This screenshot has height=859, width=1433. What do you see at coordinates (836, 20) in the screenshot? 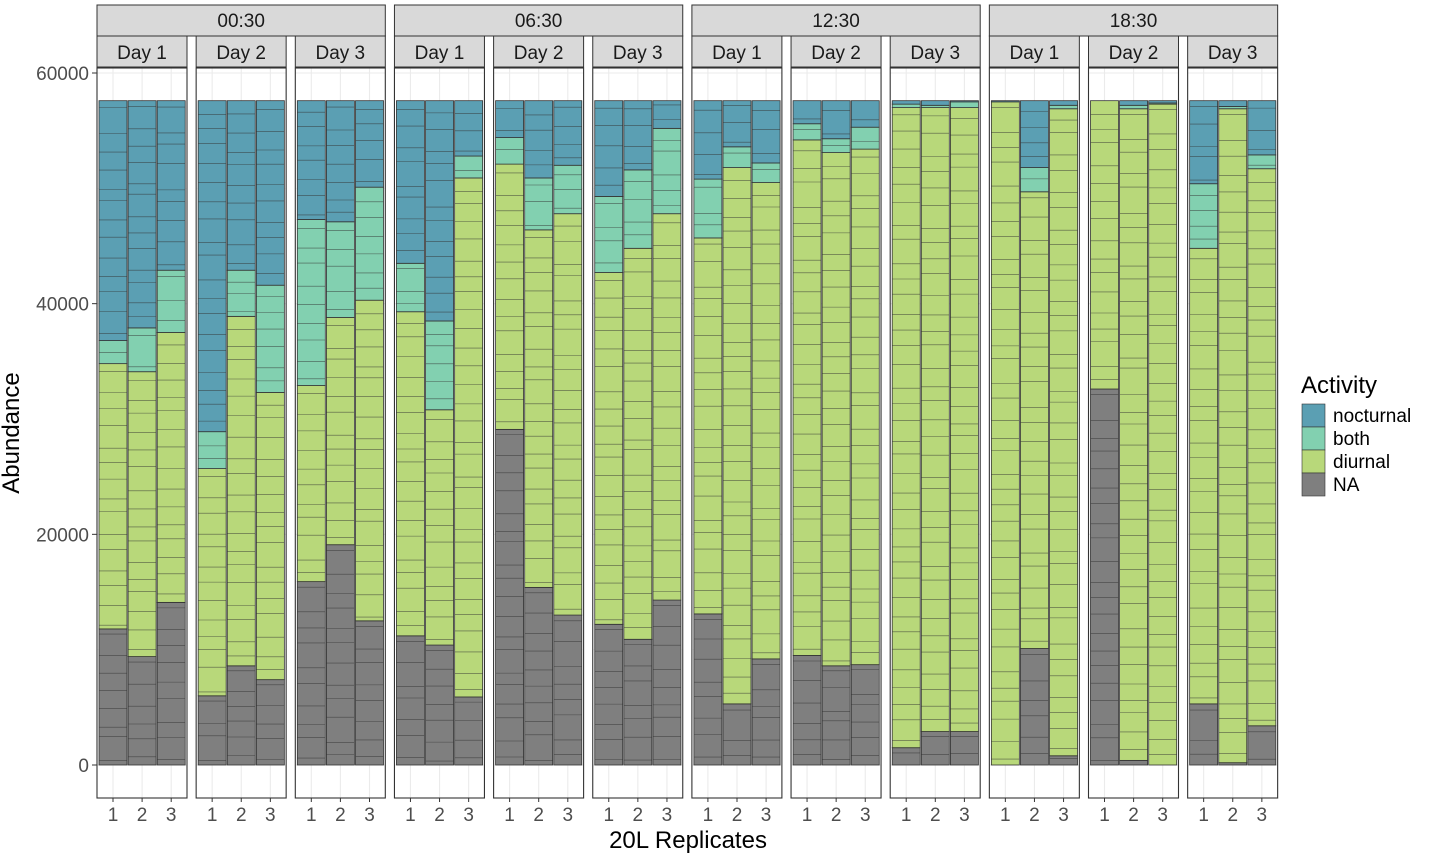
I see `time-strip: 12:30` at bounding box center [836, 20].